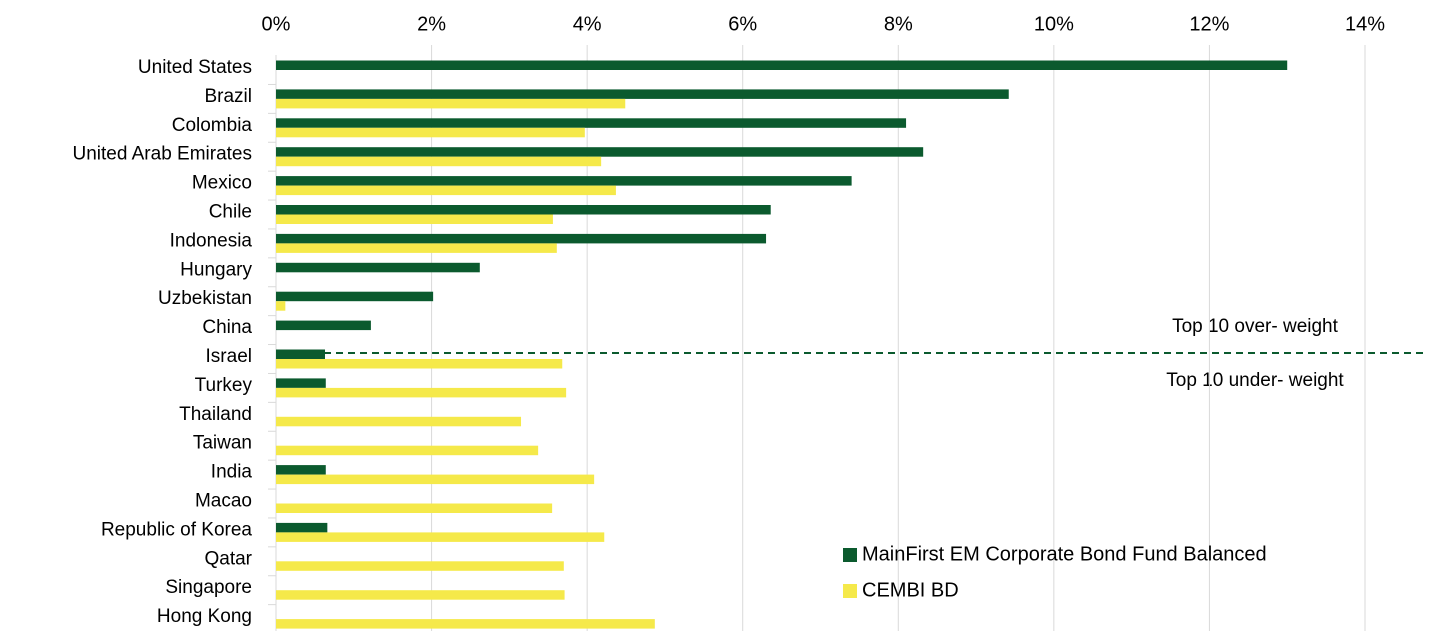  I want to click on y-tick-label: Mexico, so click(222, 183).